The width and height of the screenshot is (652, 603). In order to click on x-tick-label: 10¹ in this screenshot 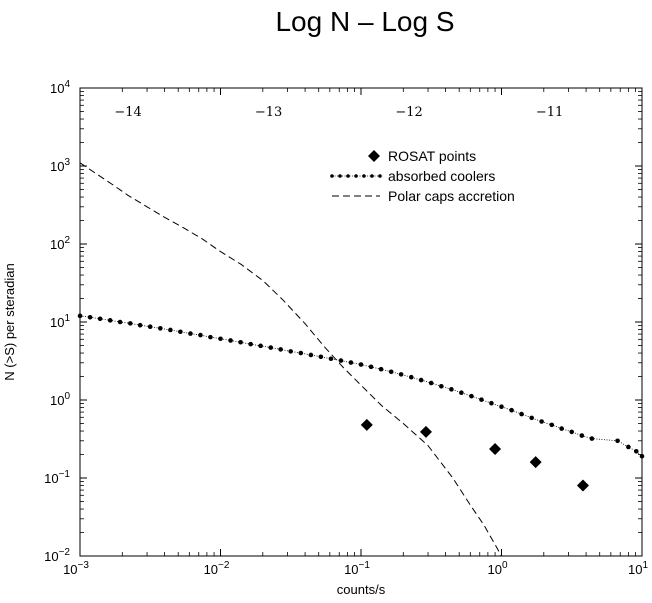, I will do `click(638, 568)`.